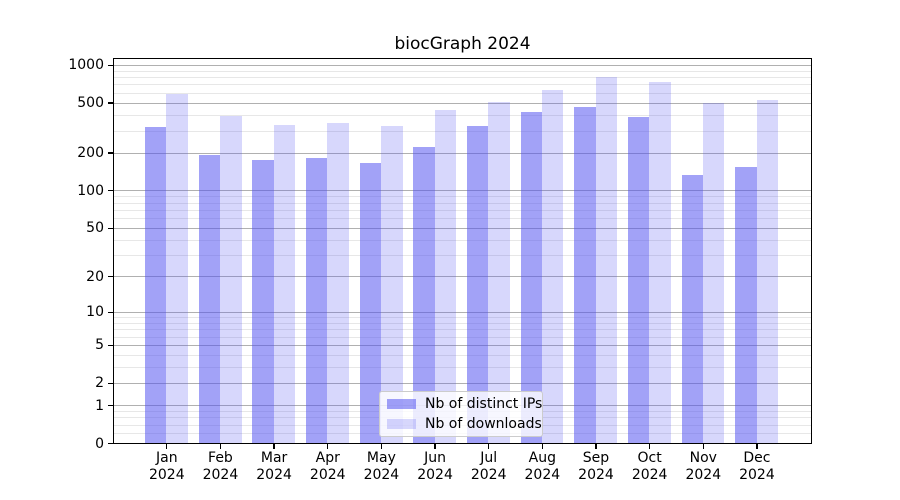  What do you see at coordinates (95, 312) in the screenshot?
I see `y-tick-label: 10` at bounding box center [95, 312].